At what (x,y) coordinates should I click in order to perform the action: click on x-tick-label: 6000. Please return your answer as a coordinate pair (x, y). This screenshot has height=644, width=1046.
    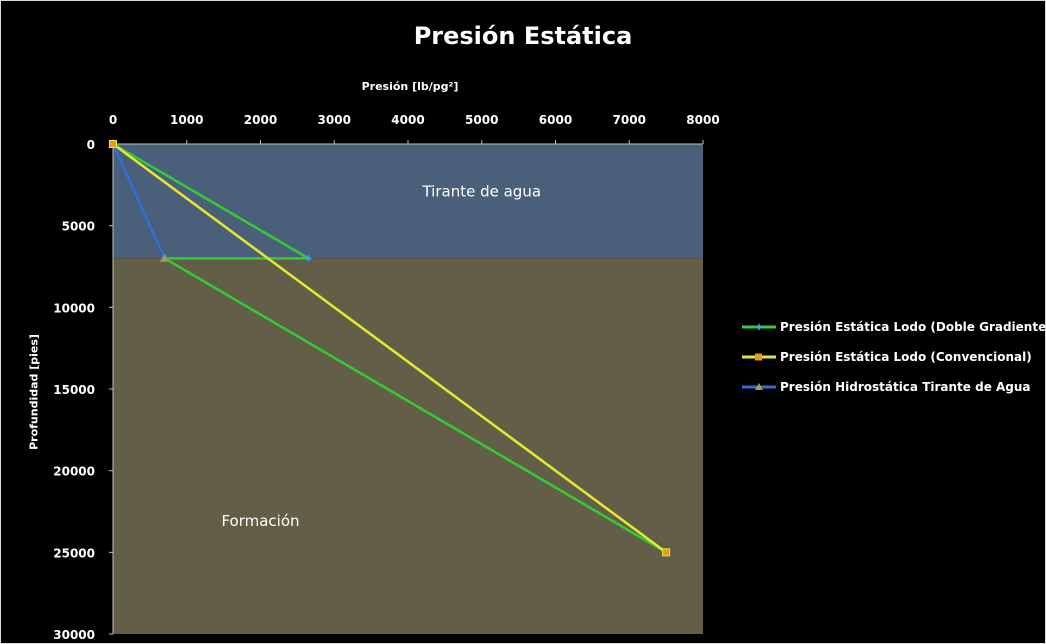
    Looking at the image, I should click on (555, 120).